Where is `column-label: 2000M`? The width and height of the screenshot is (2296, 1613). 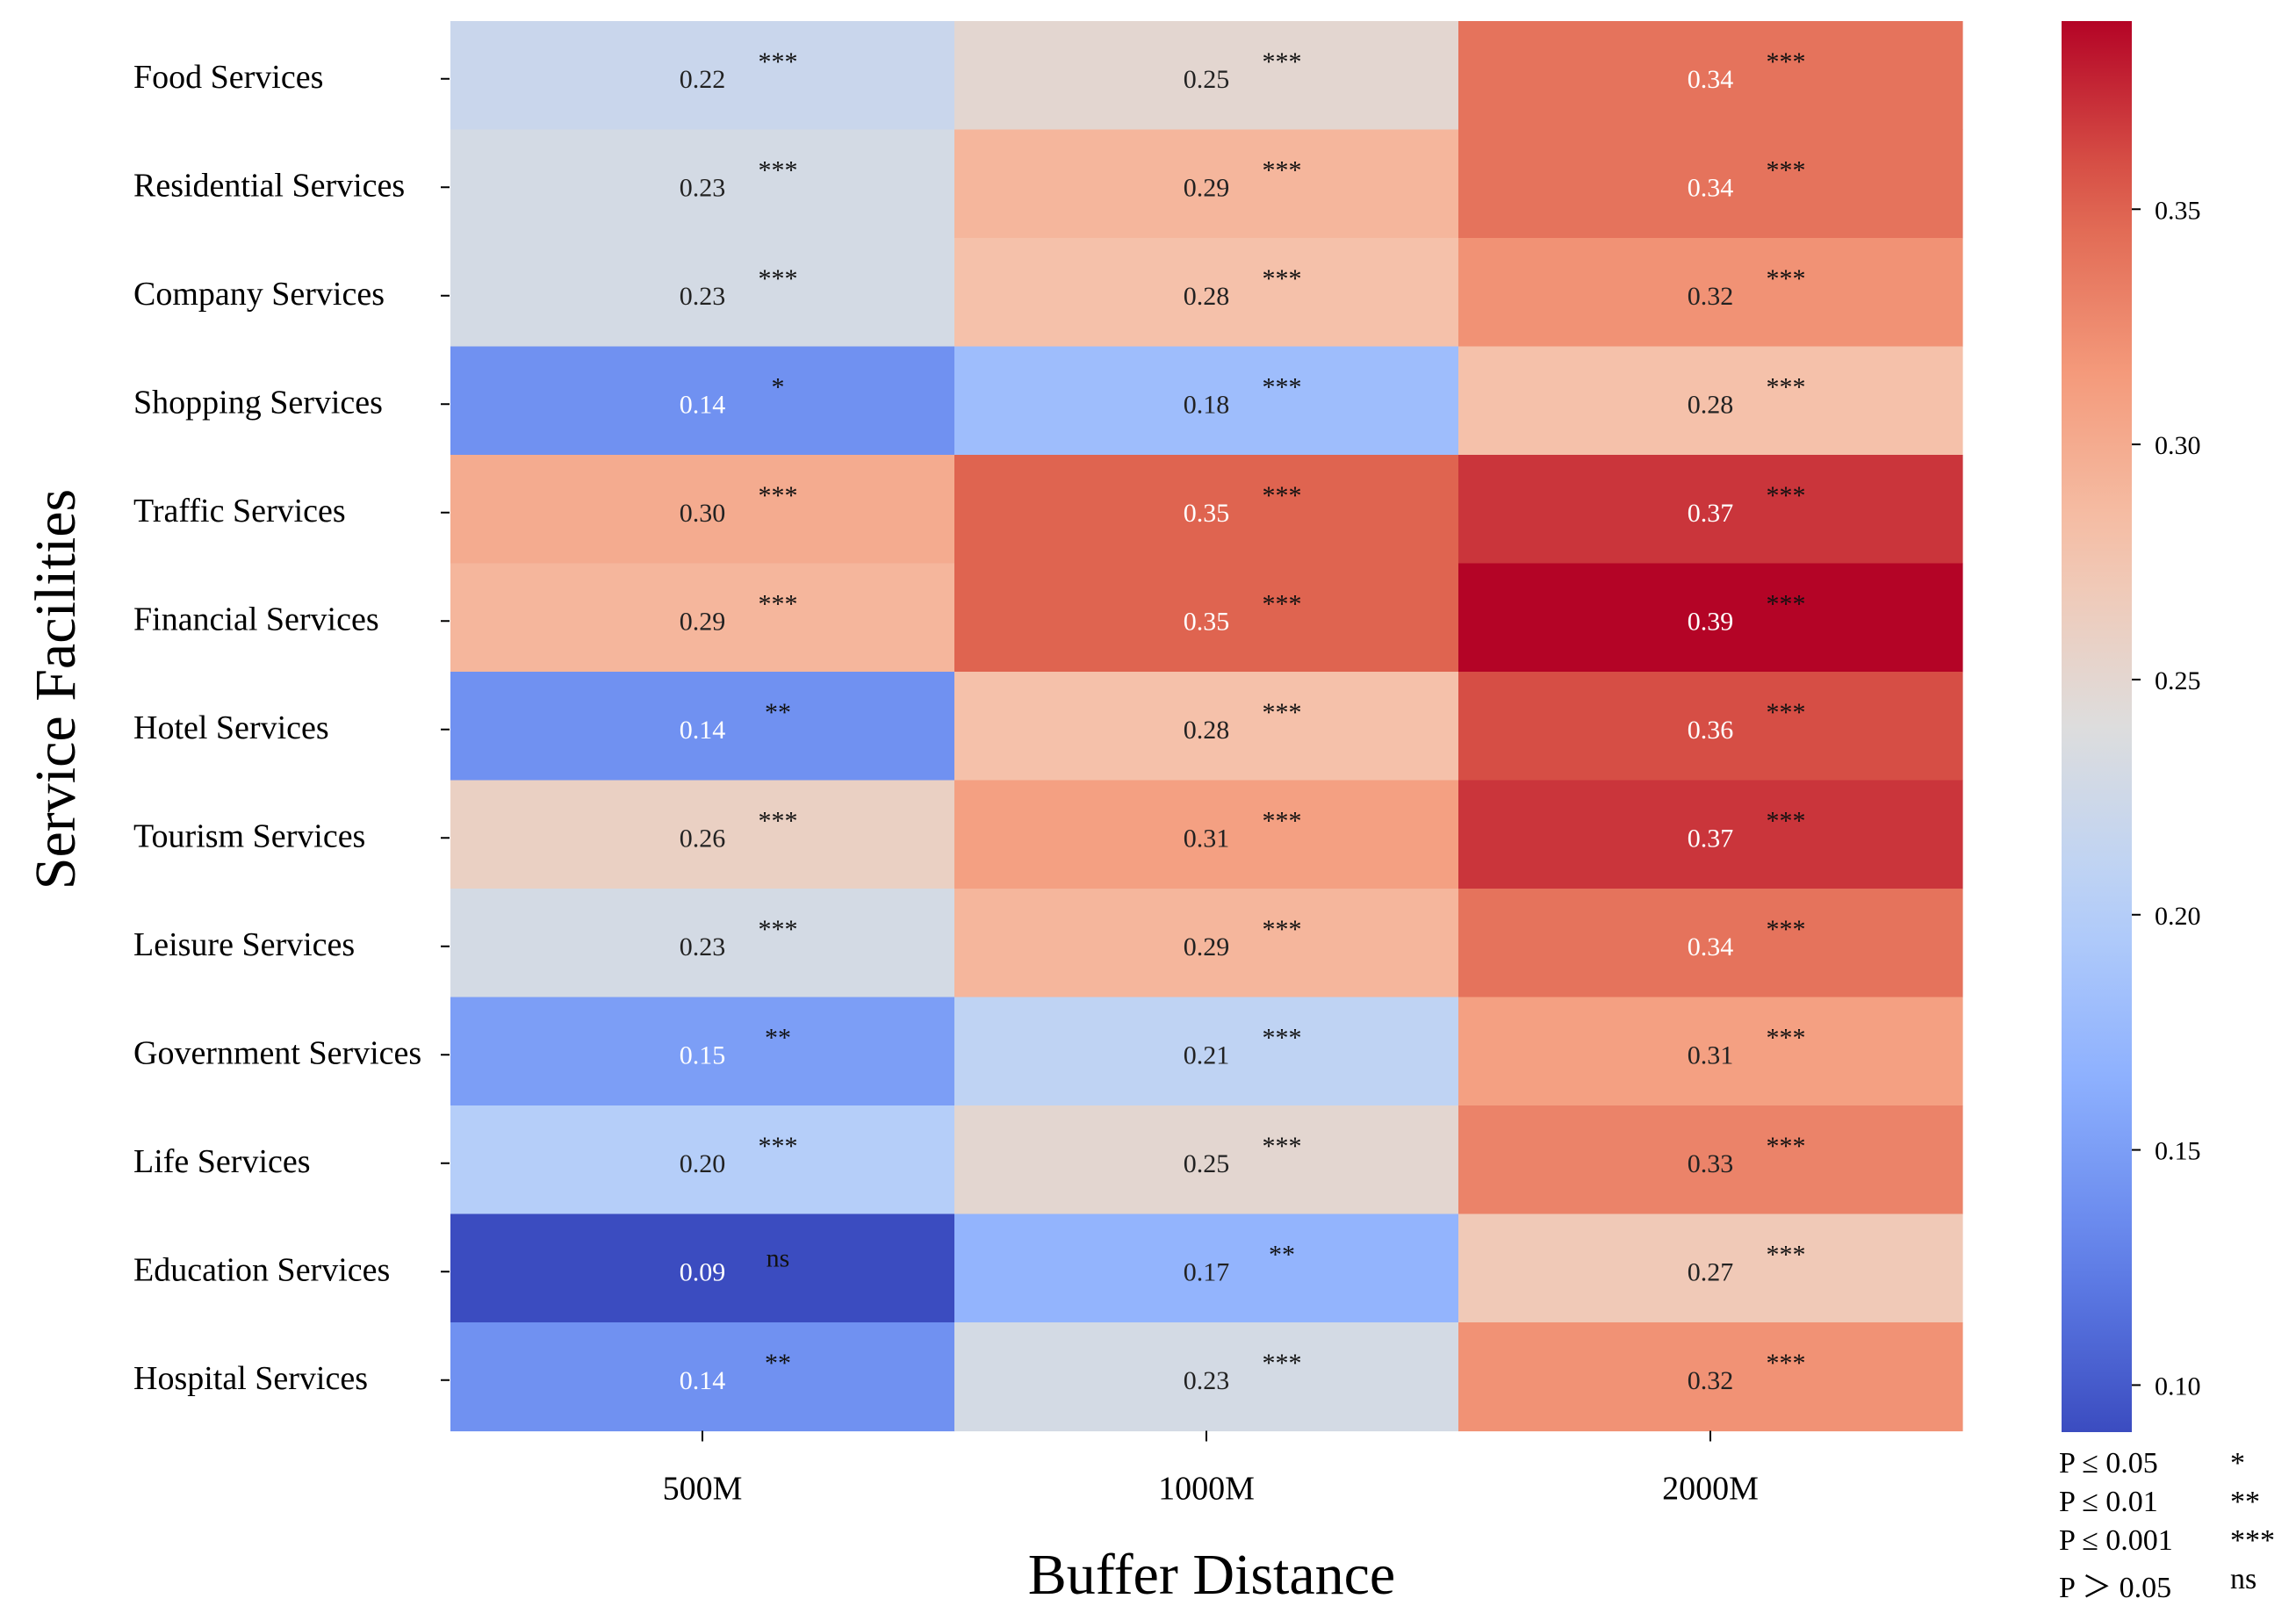 column-label: 2000M is located at coordinates (1710, 1489).